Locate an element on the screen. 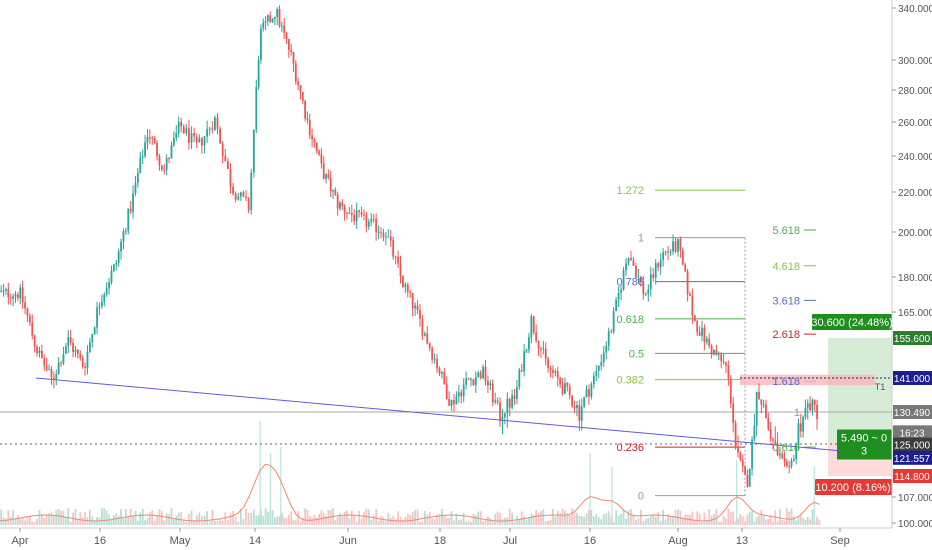  price-tag-label: 16:23 is located at coordinates (911, 433).